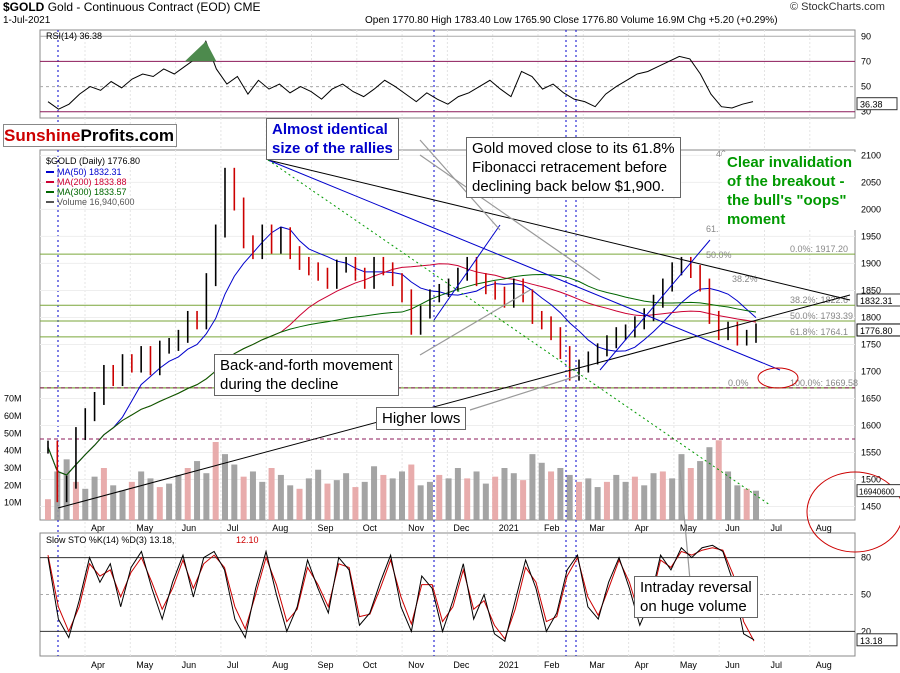 Image resolution: width=900 pixels, height=673 pixels. What do you see at coordinates (139, 7) in the screenshot?
I see `symbol-description: Gold - Continuous Contract (EOD)` at bounding box center [139, 7].